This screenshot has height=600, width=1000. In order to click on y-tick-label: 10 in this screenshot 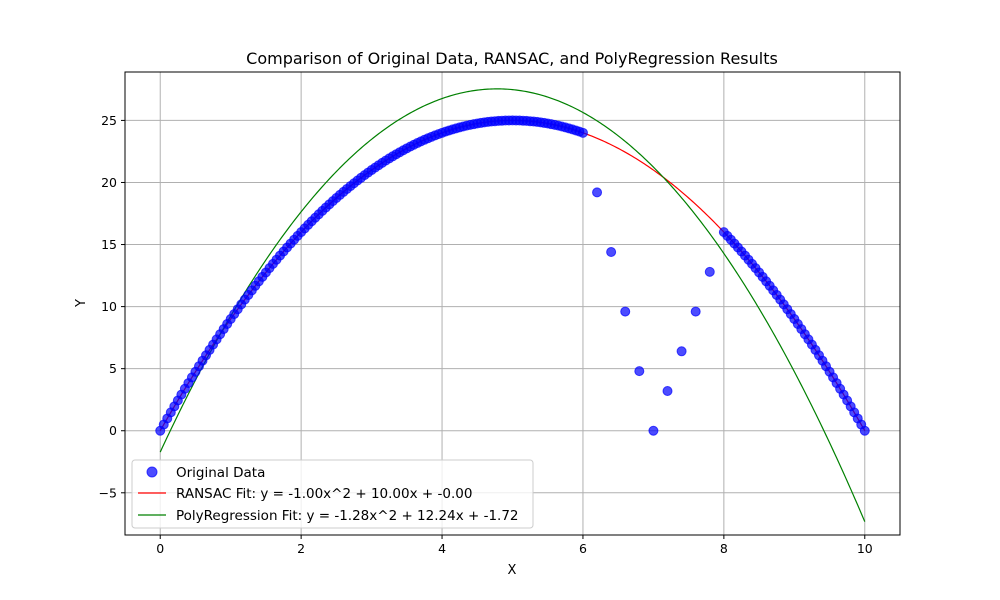, I will do `click(109, 306)`.